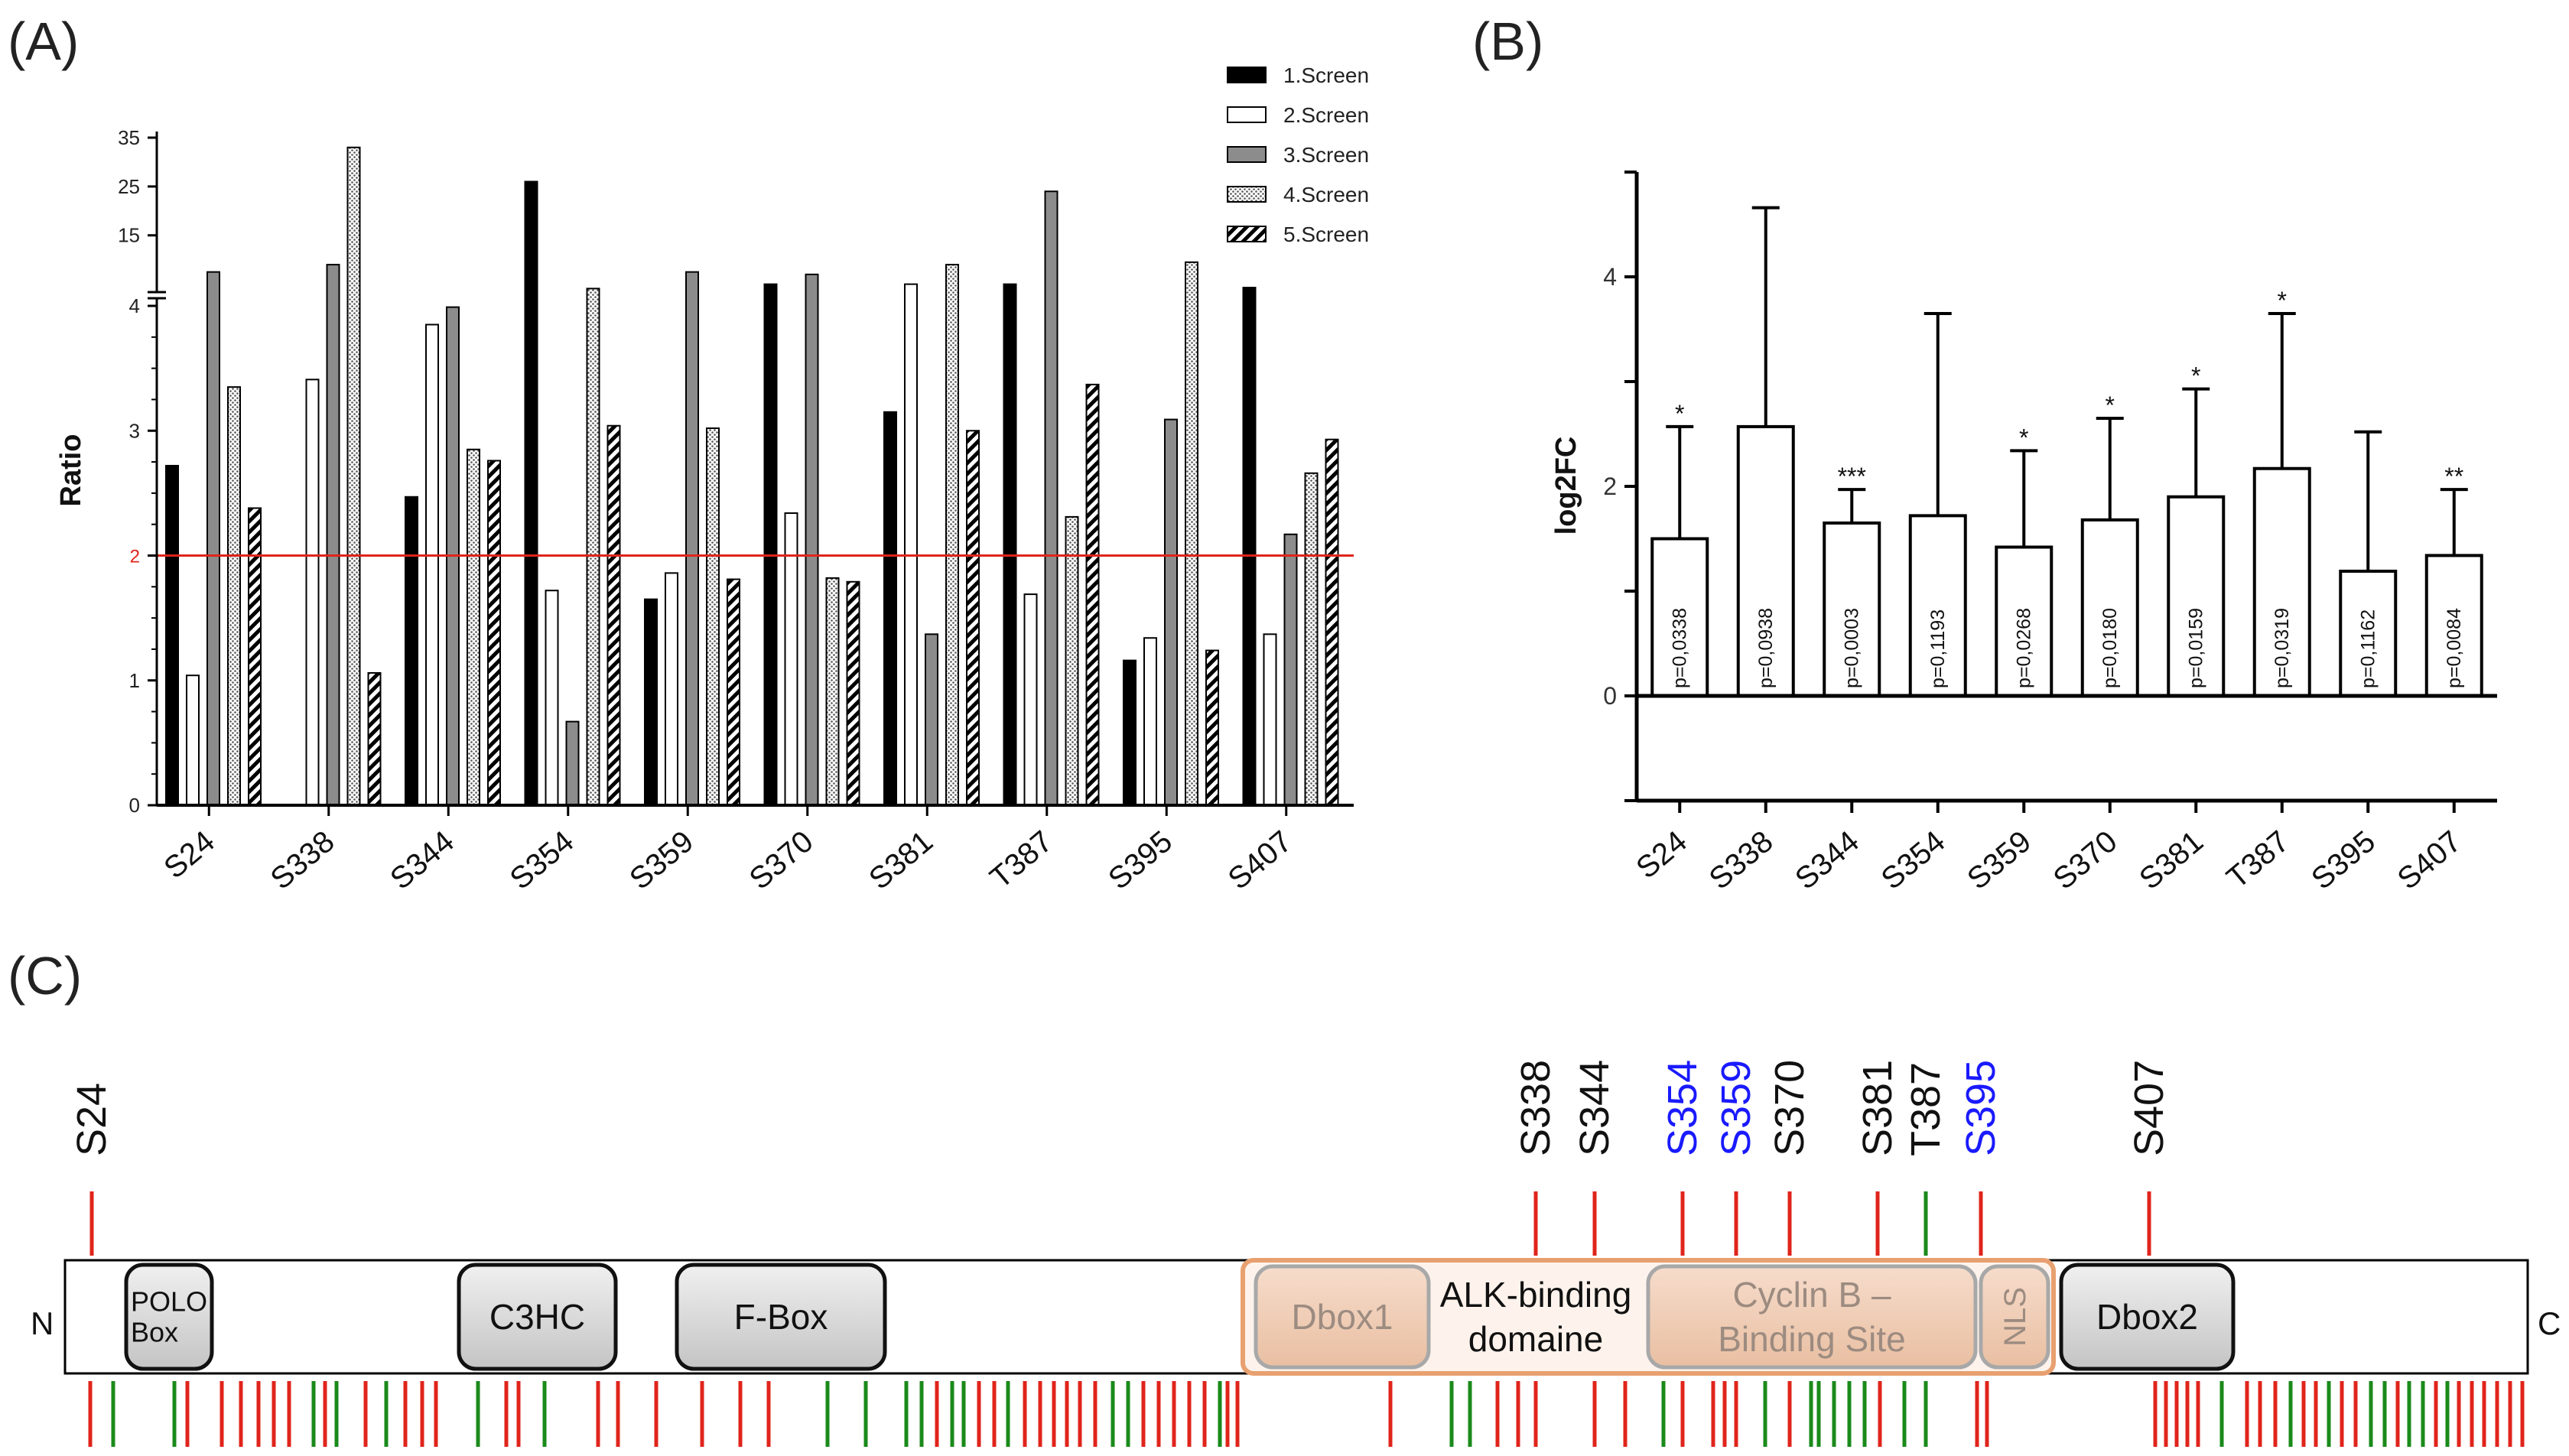  I want to click on y-tick-label: 25, so click(129, 186).